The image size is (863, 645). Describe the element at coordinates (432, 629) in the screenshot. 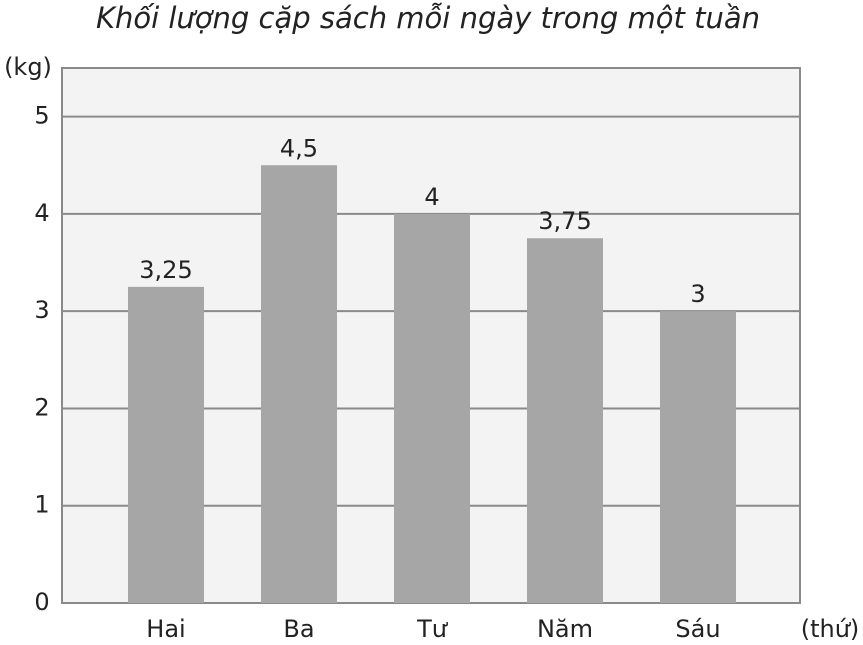

I see `x-tick-label: Tư` at that location.